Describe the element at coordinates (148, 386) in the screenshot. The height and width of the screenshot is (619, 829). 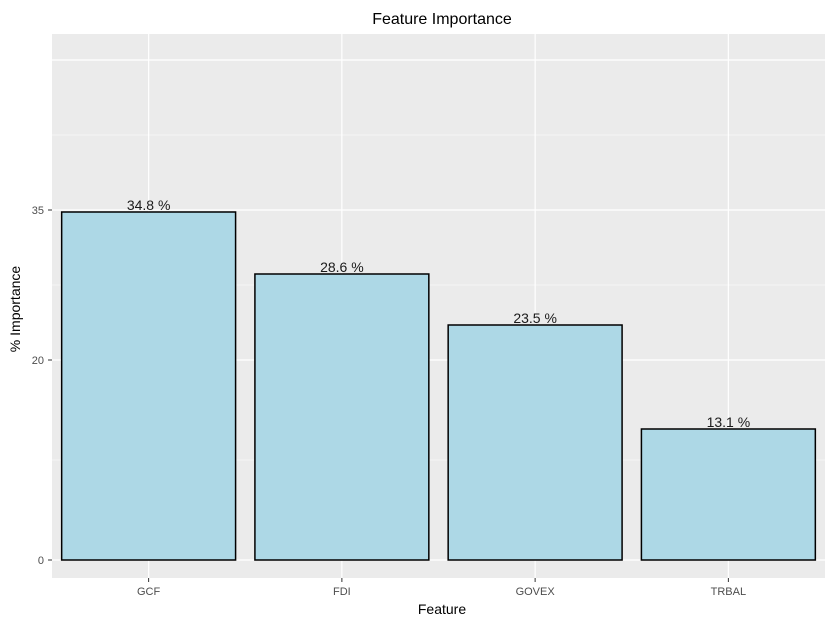
I see `bar-gcf` at that location.